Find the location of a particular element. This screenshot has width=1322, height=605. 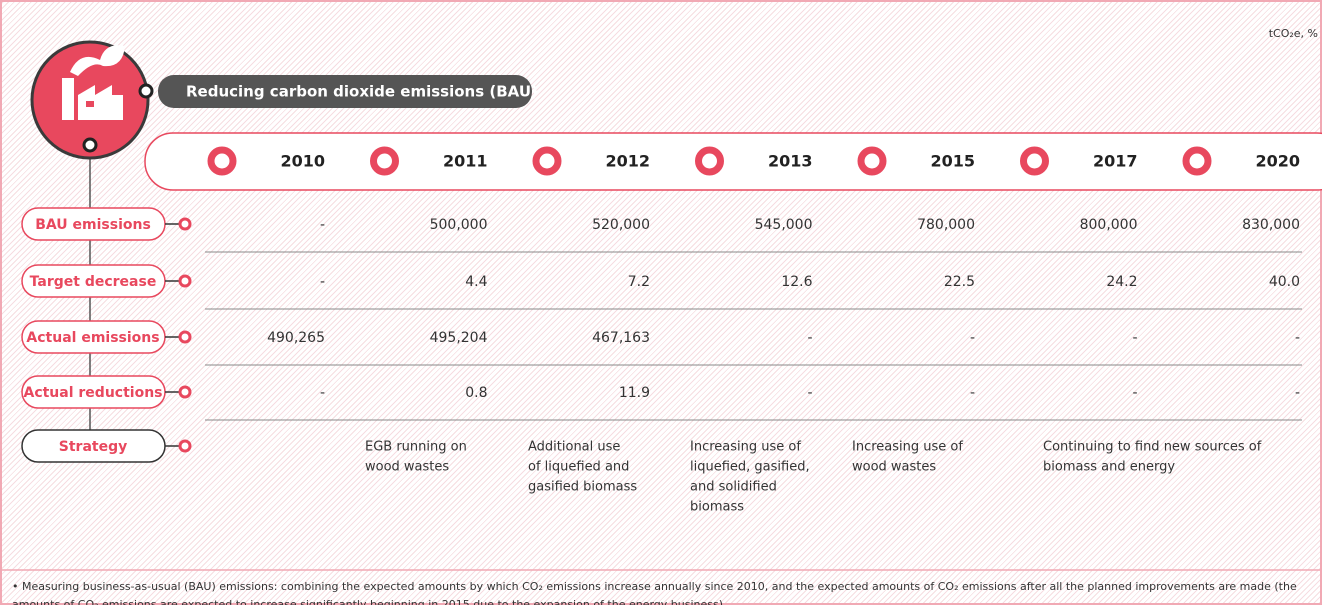

cell: 490,265 is located at coordinates (296, 338).